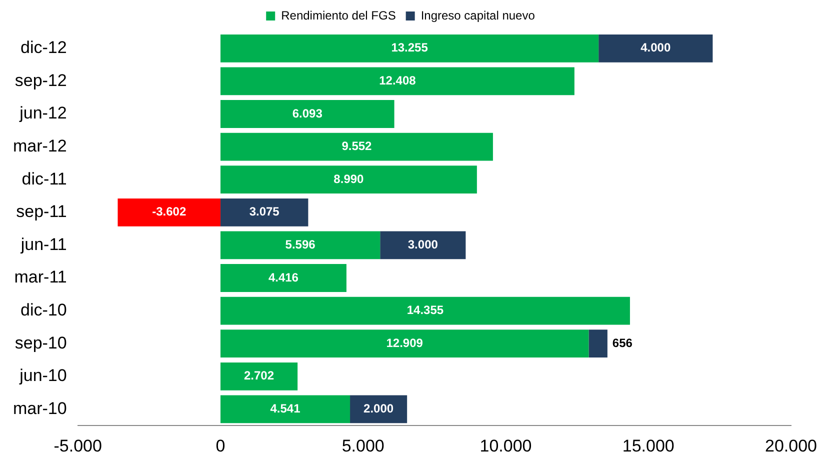 Image resolution: width=821 pixels, height=464 pixels. I want to click on y-tick-label: jun-10, so click(42, 376).